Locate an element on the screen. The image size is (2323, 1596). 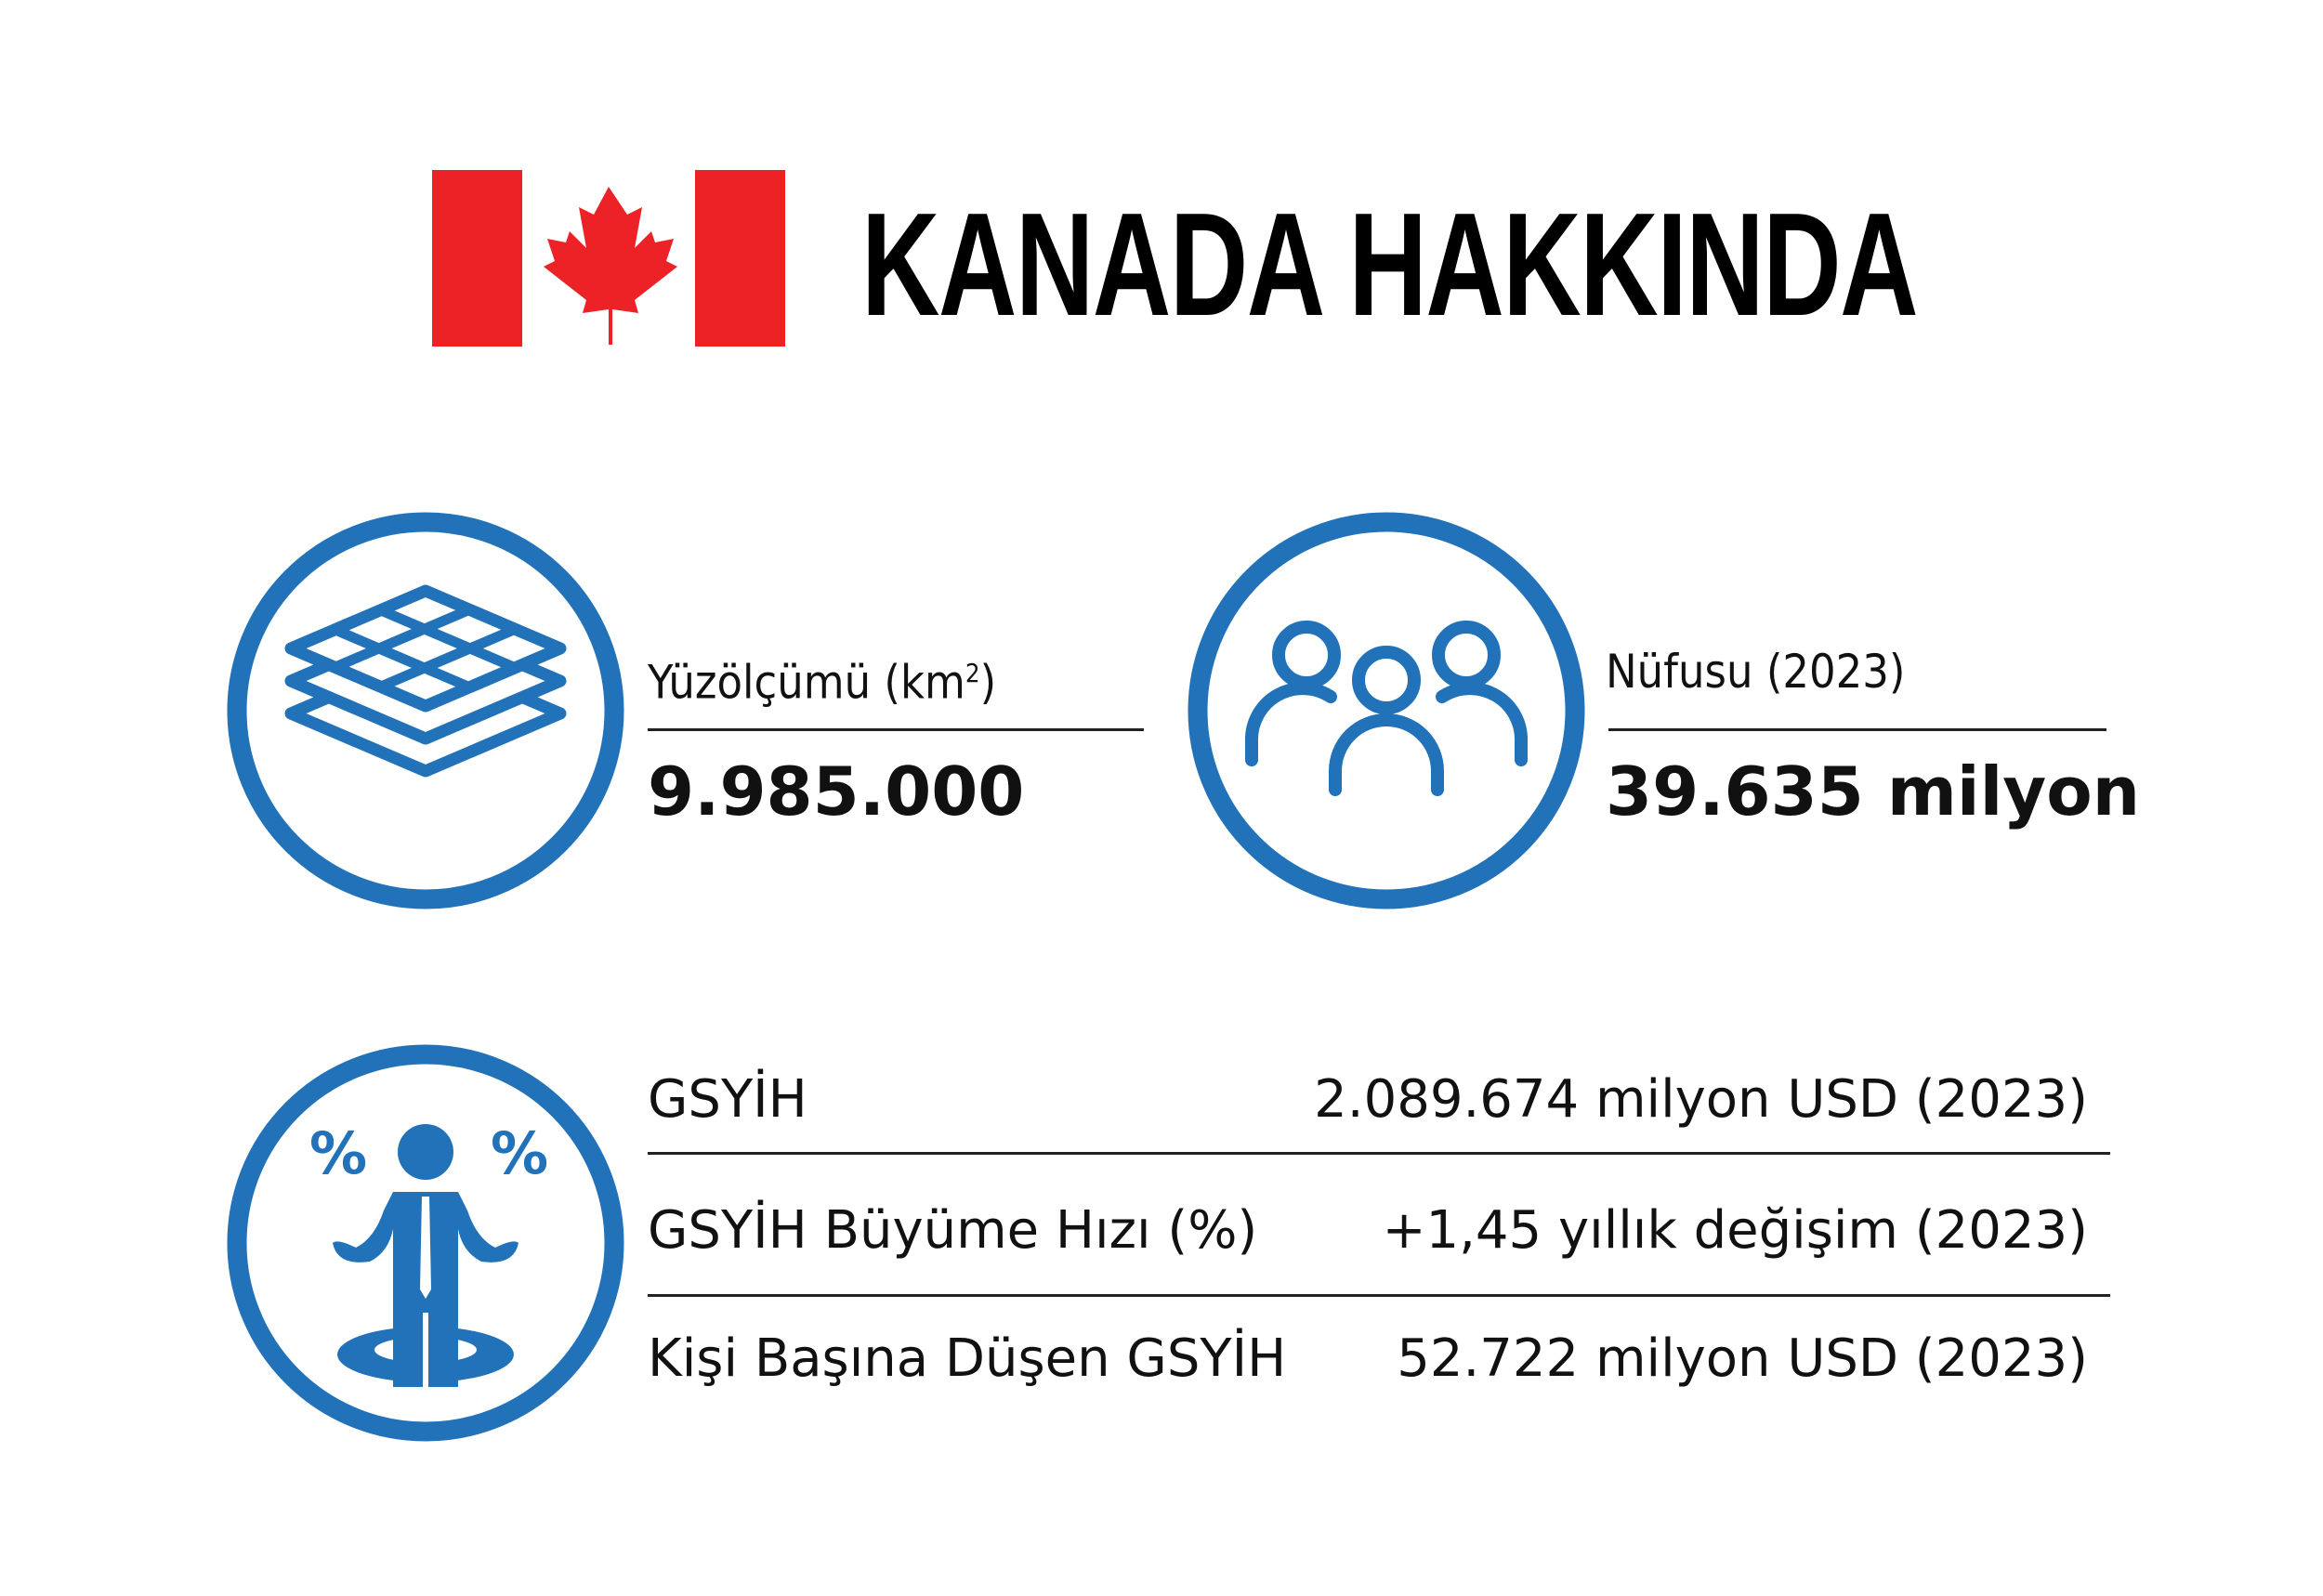
area-value: 9.985.000 is located at coordinates (836, 791).